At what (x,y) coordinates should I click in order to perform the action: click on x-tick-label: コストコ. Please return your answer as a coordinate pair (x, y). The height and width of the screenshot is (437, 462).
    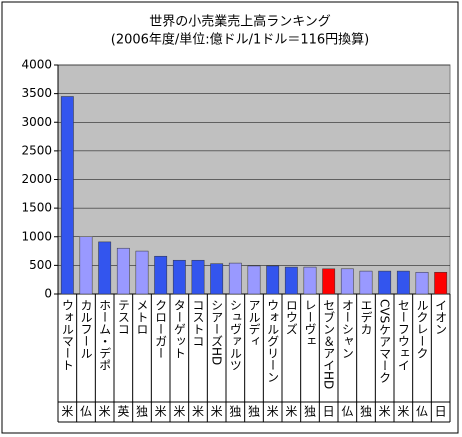
    Looking at the image, I should click on (198, 323).